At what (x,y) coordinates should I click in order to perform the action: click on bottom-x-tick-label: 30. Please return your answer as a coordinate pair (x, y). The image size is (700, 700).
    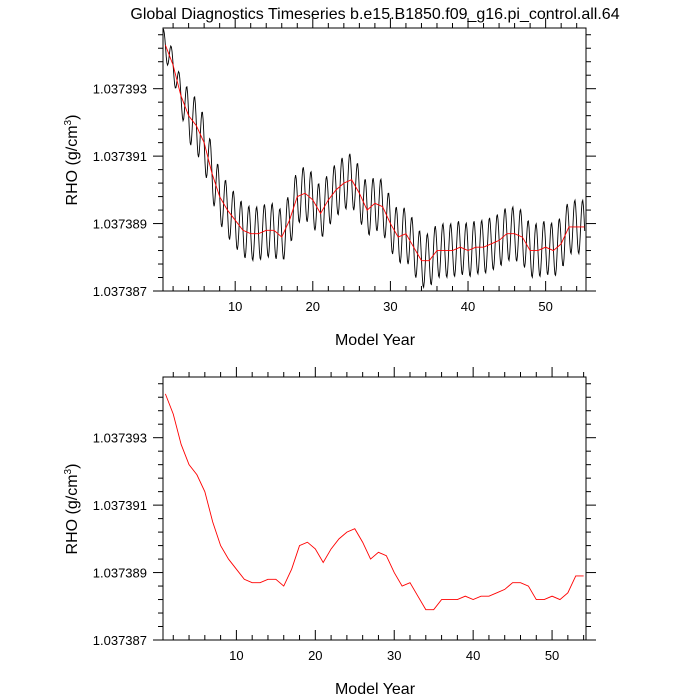
    Looking at the image, I should click on (394, 655).